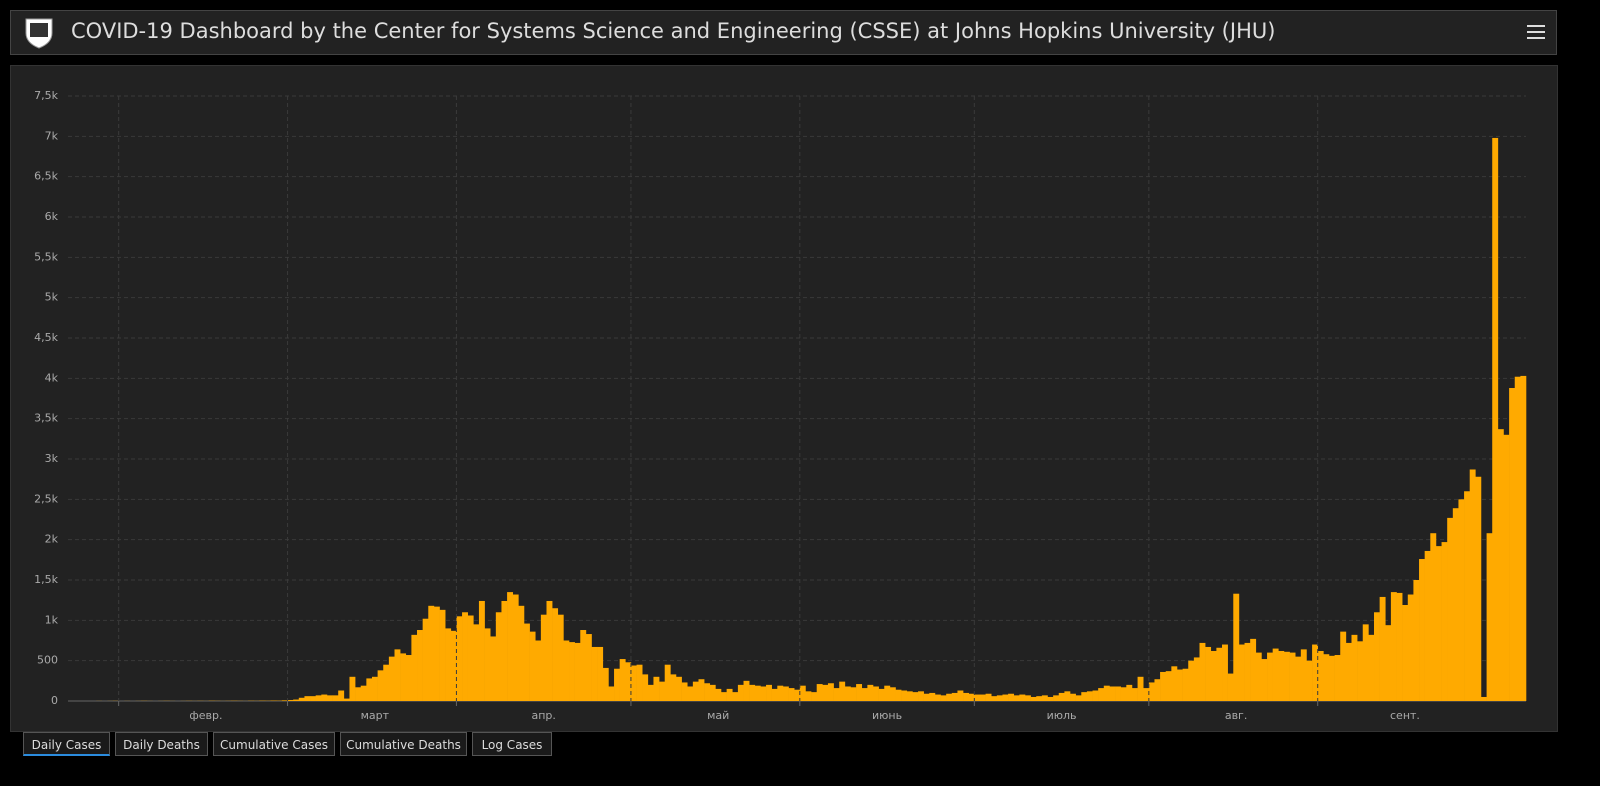 The width and height of the screenshot is (1600, 786). What do you see at coordinates (403, 744) in the screenshot?
I see `tab: Cumulative Deaths` at bounding box center [403, 744].